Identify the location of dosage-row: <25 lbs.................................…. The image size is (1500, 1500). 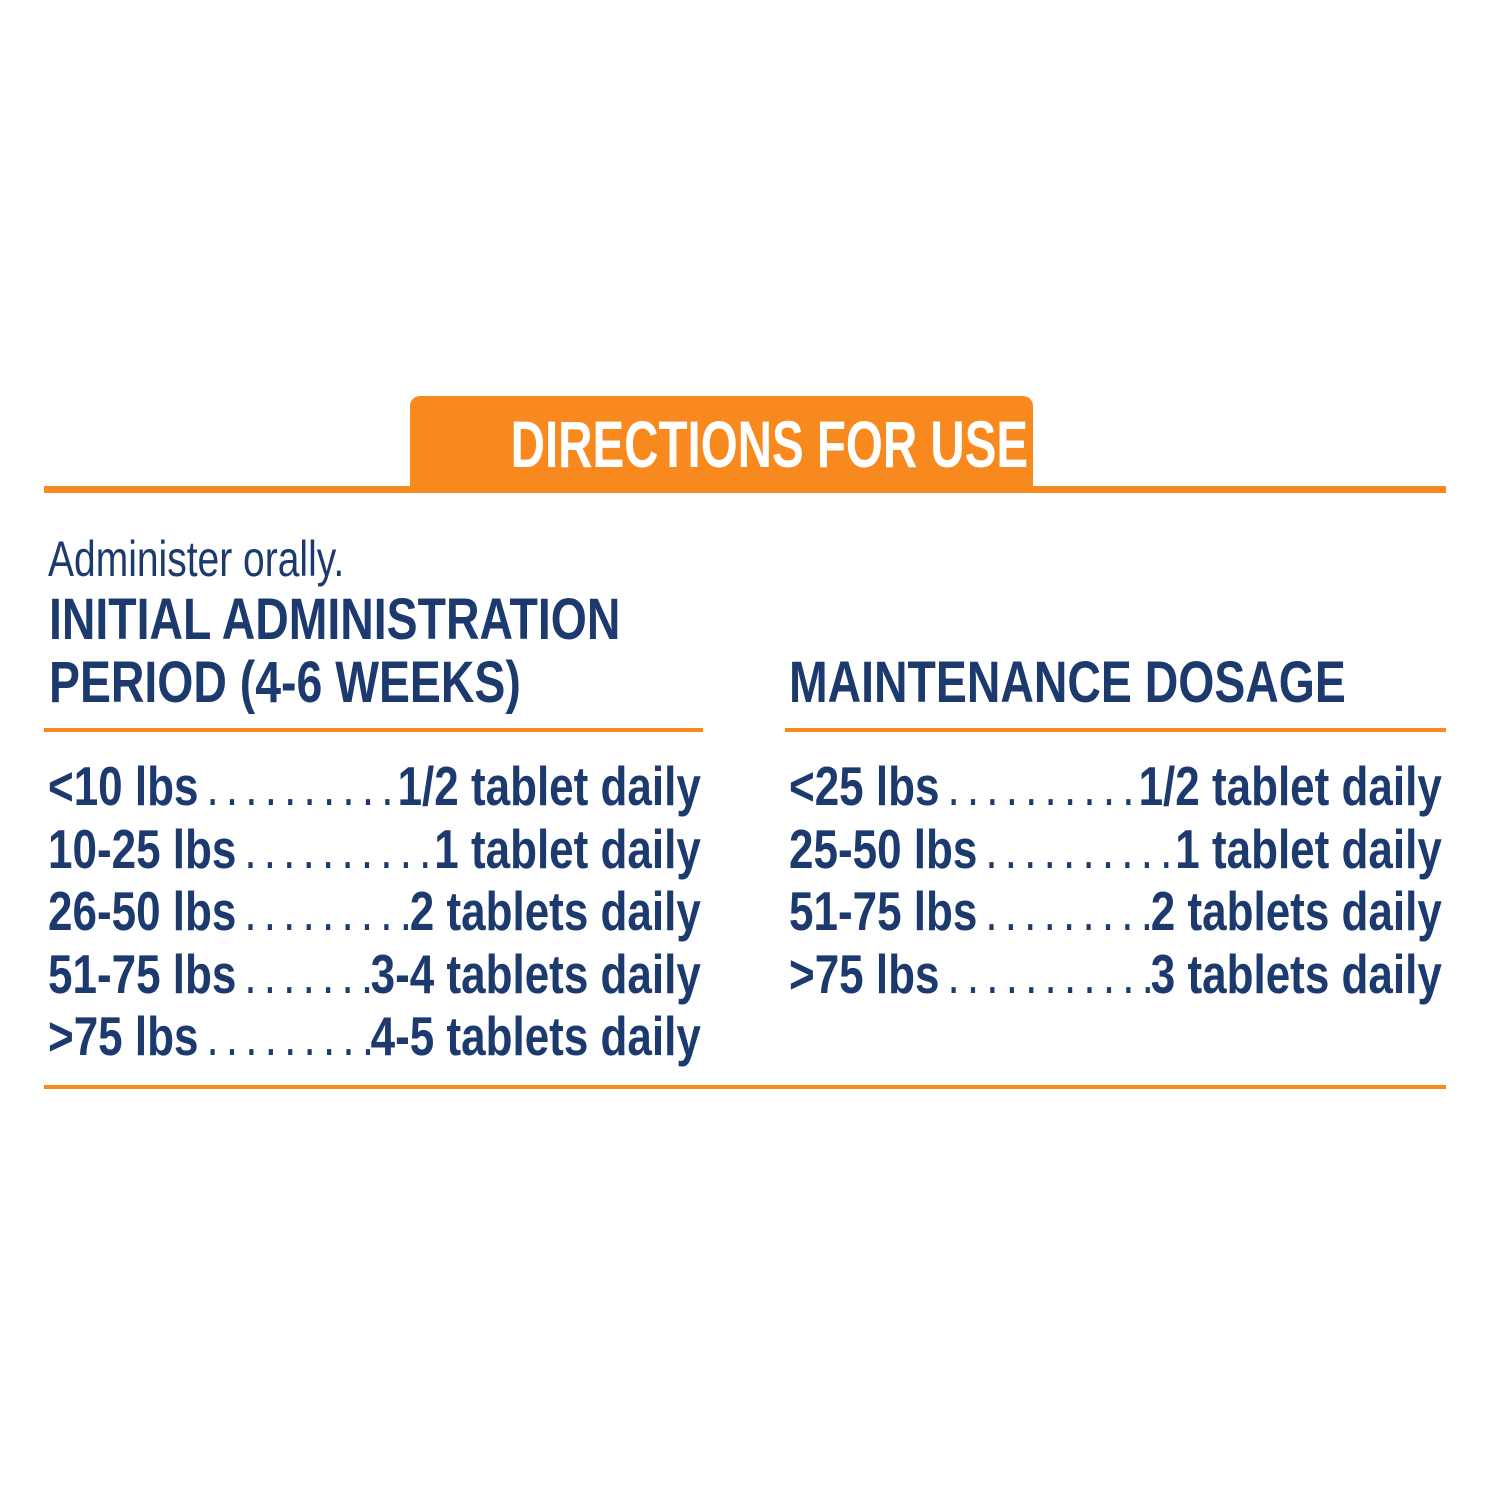
(1115, 786).